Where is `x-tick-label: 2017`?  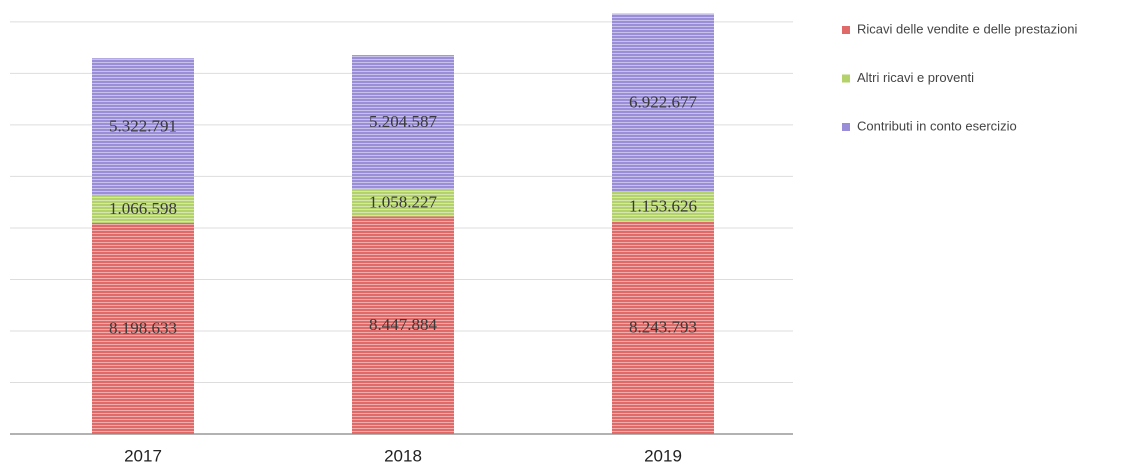 x-tick-label: 2017 is located at coordinates (143, 455).